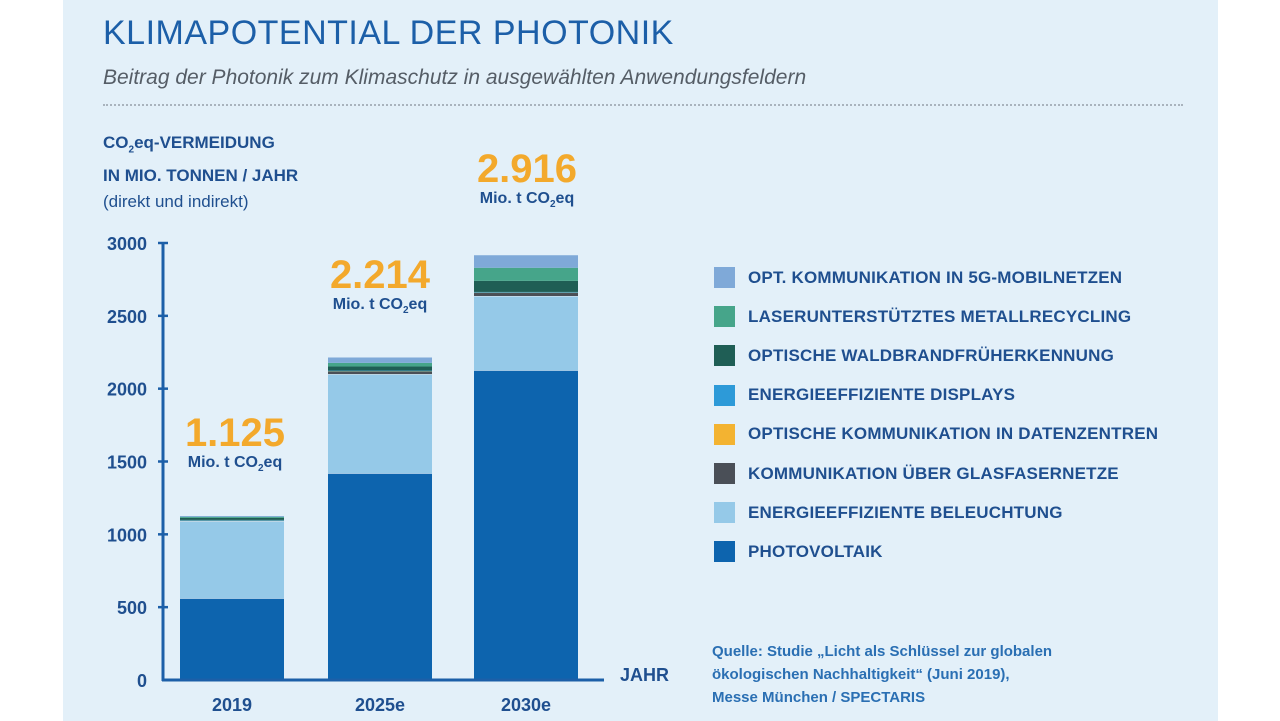 This screenshot has width=1280, height=721. Describe the element at coordinates (201, 176) in the screenshot. I see `y-axis-label-line-2: IN MIO. TONNEN / JAHR` at that location.